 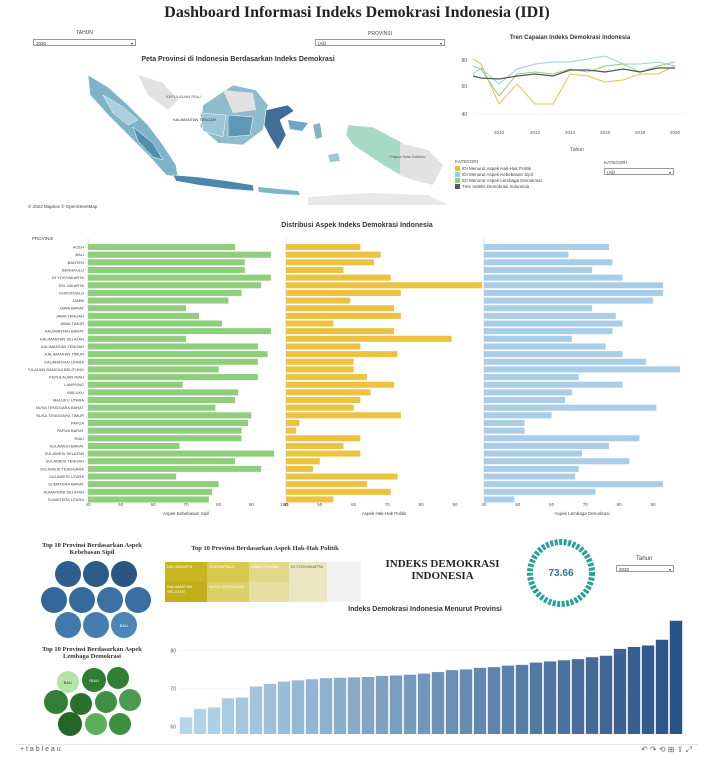 I want to click on treemap-cell: NUSA TENGGARA, so click(x=228, y=592).